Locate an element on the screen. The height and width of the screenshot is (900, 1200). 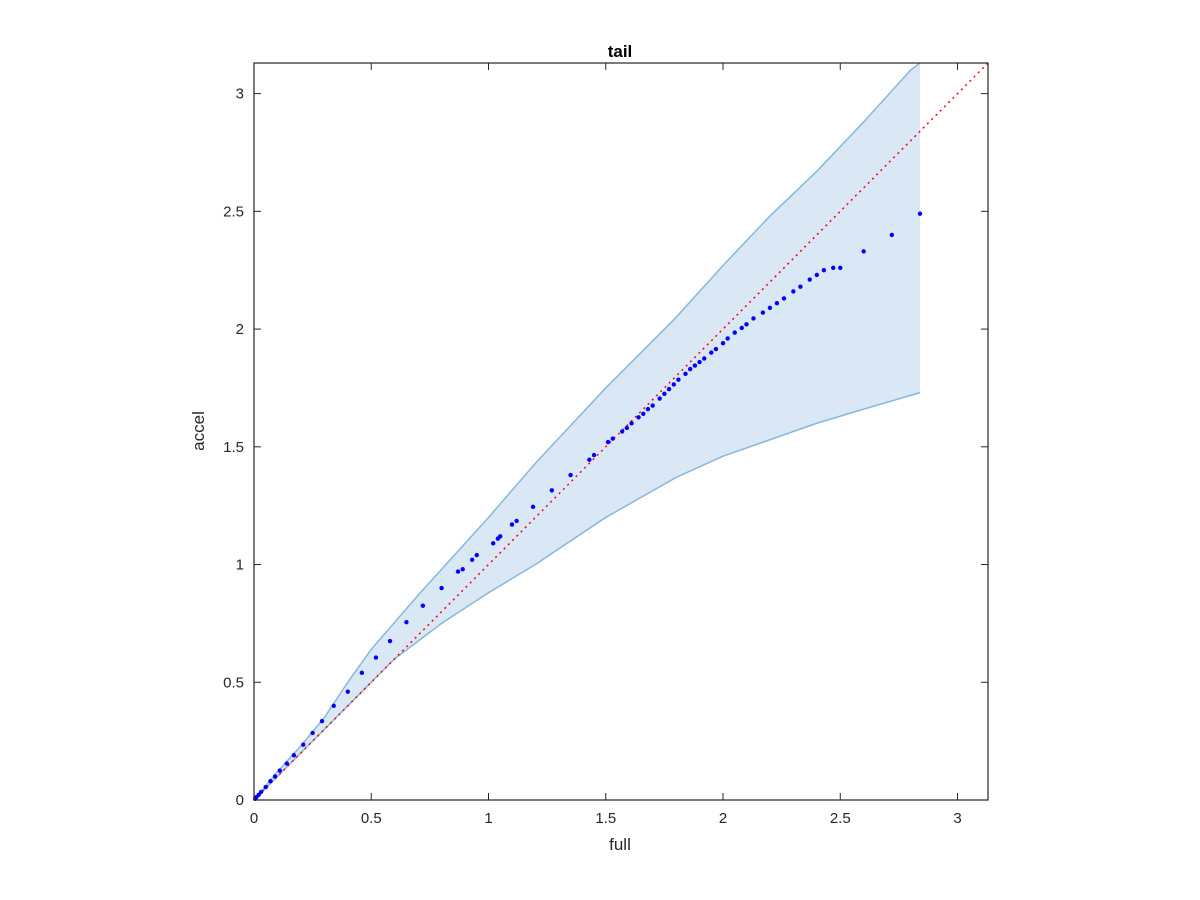
x-tick-label-0: 0 is located at coordinates (254, 818).